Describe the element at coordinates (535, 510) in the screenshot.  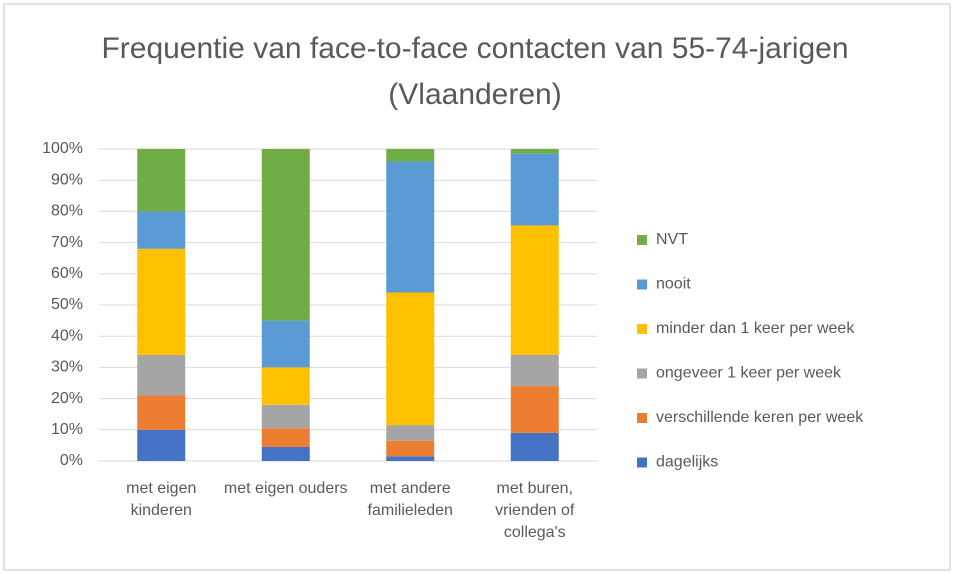
I see `x-tick-label: met buren, vrienden of collega's` at that location.